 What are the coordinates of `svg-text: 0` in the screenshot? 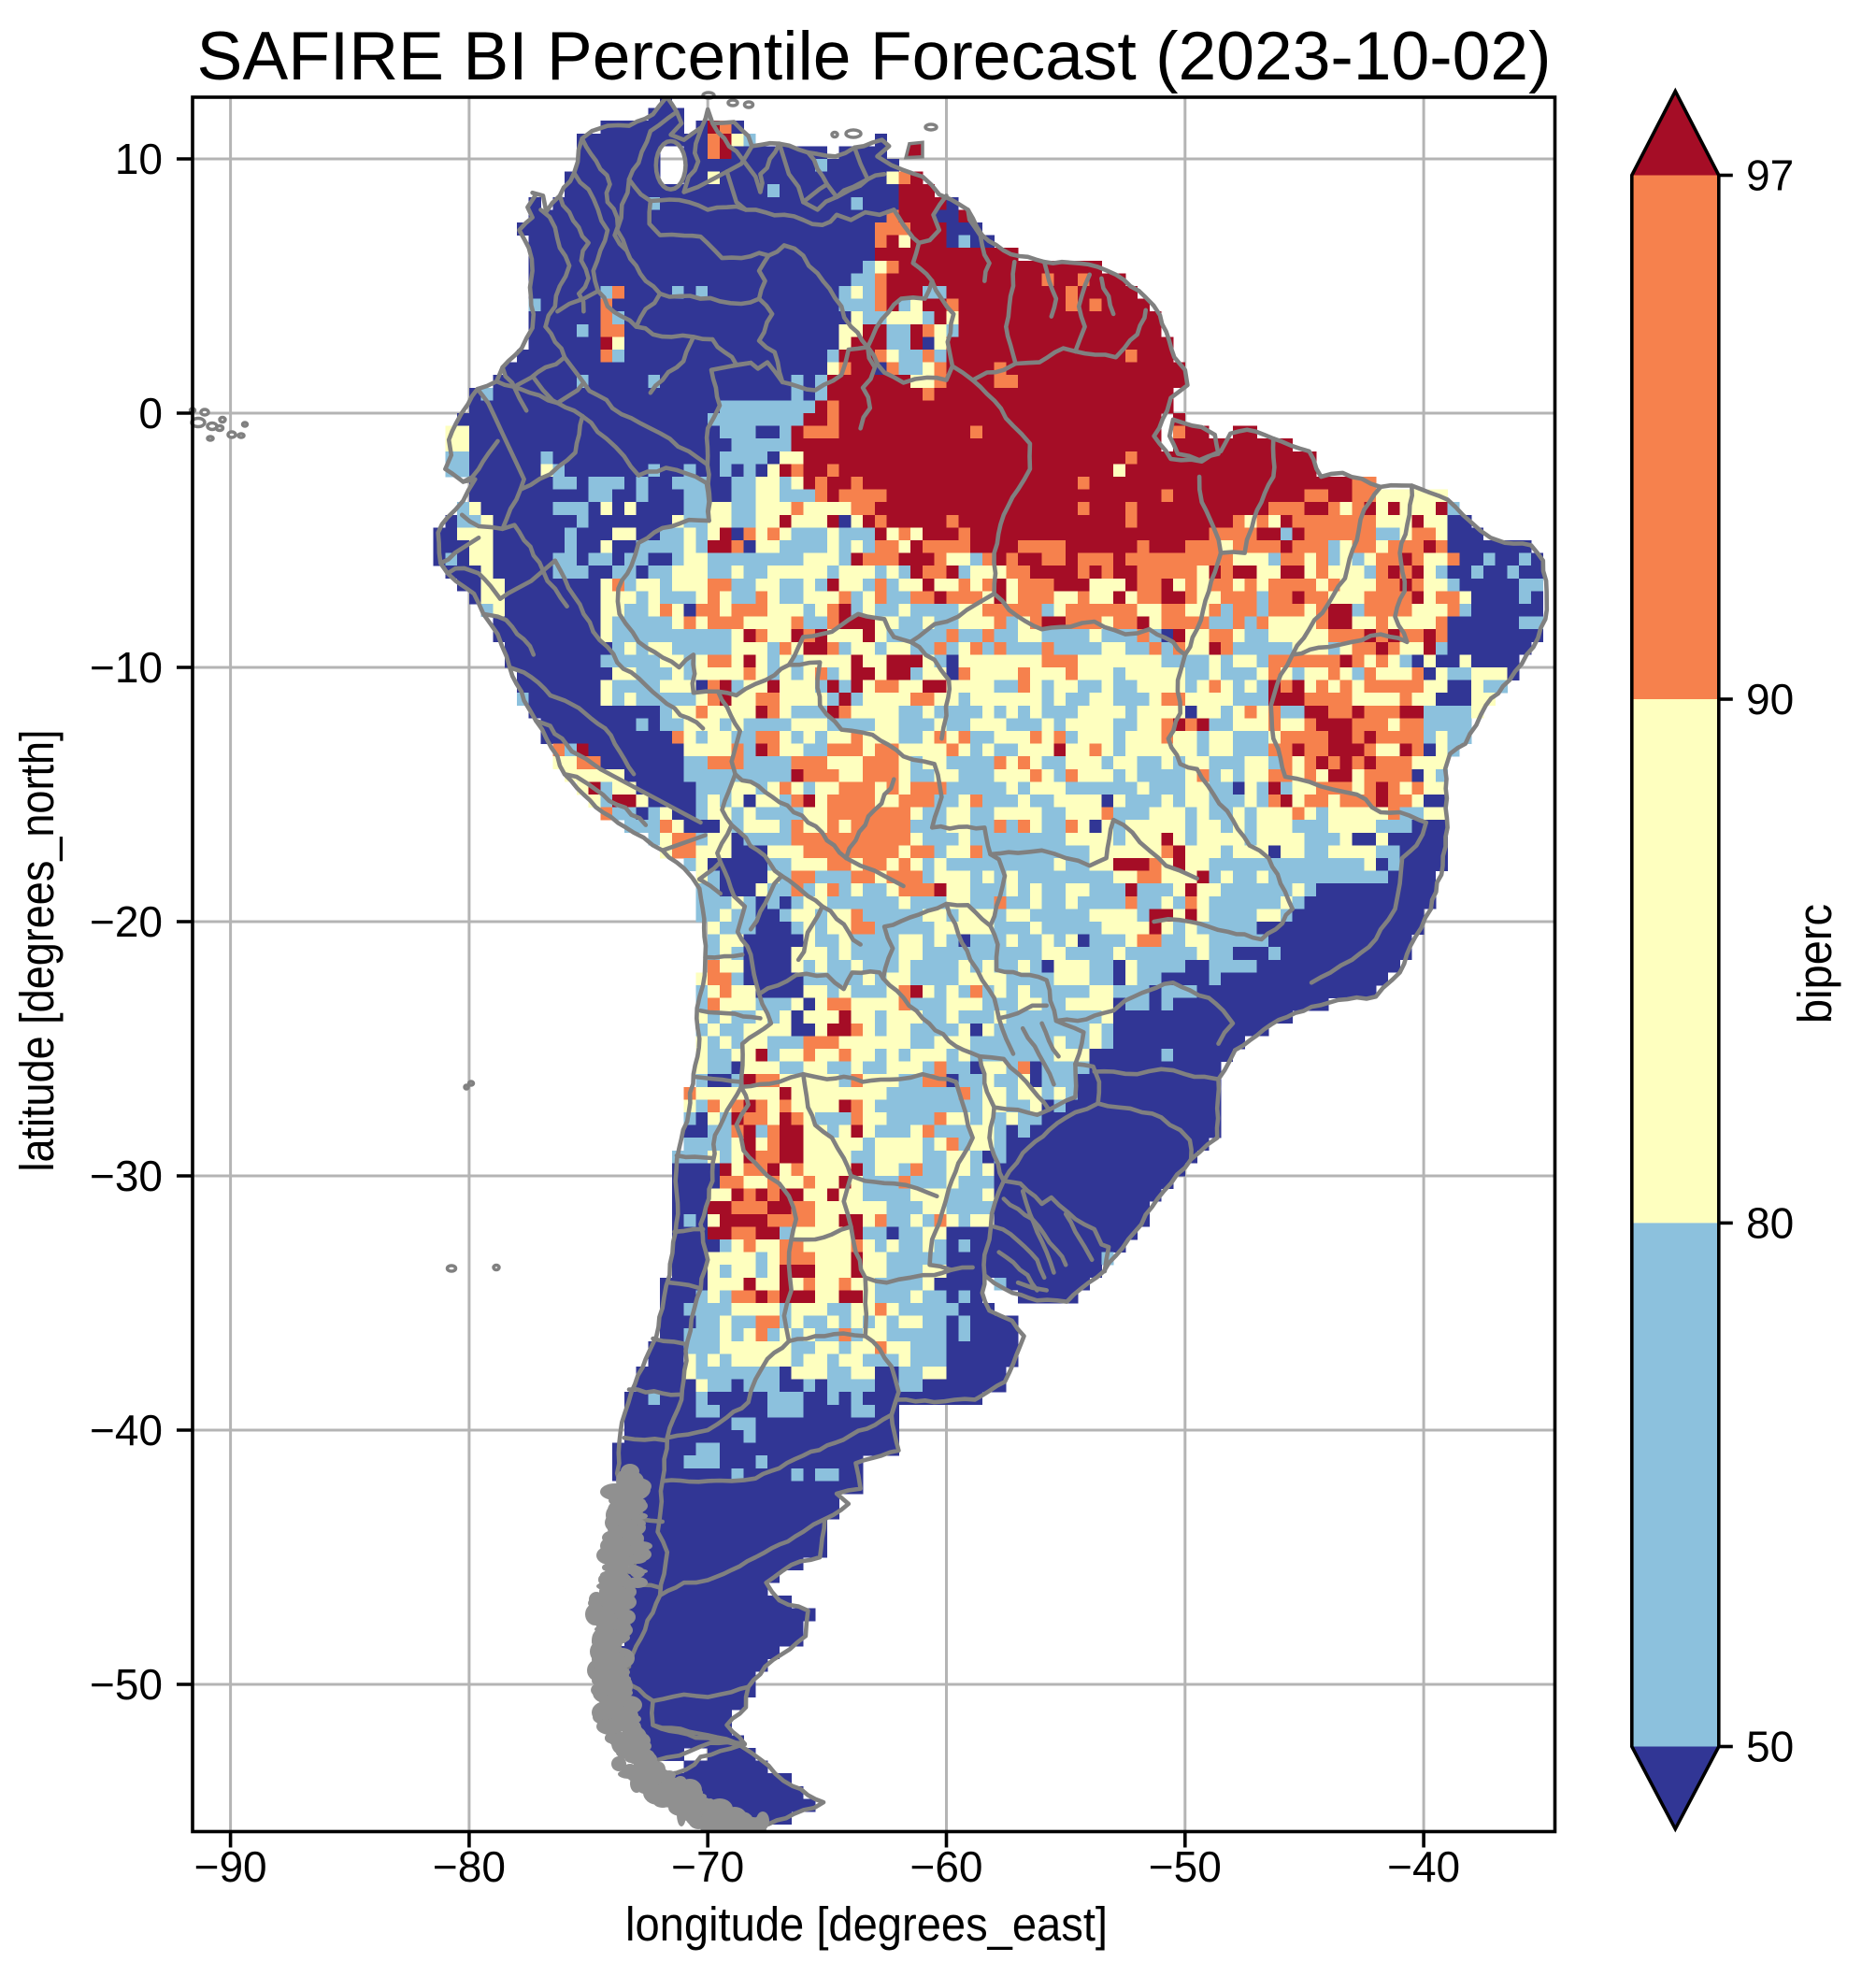 It's located at (150, 413).